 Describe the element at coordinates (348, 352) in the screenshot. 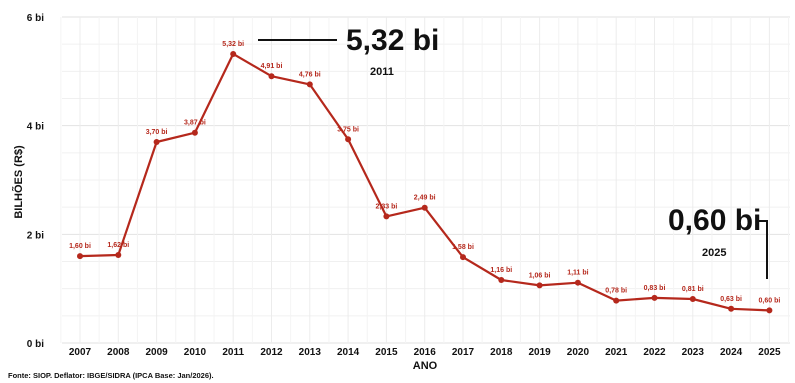

I see `x-tick-label: 2014` at that location.